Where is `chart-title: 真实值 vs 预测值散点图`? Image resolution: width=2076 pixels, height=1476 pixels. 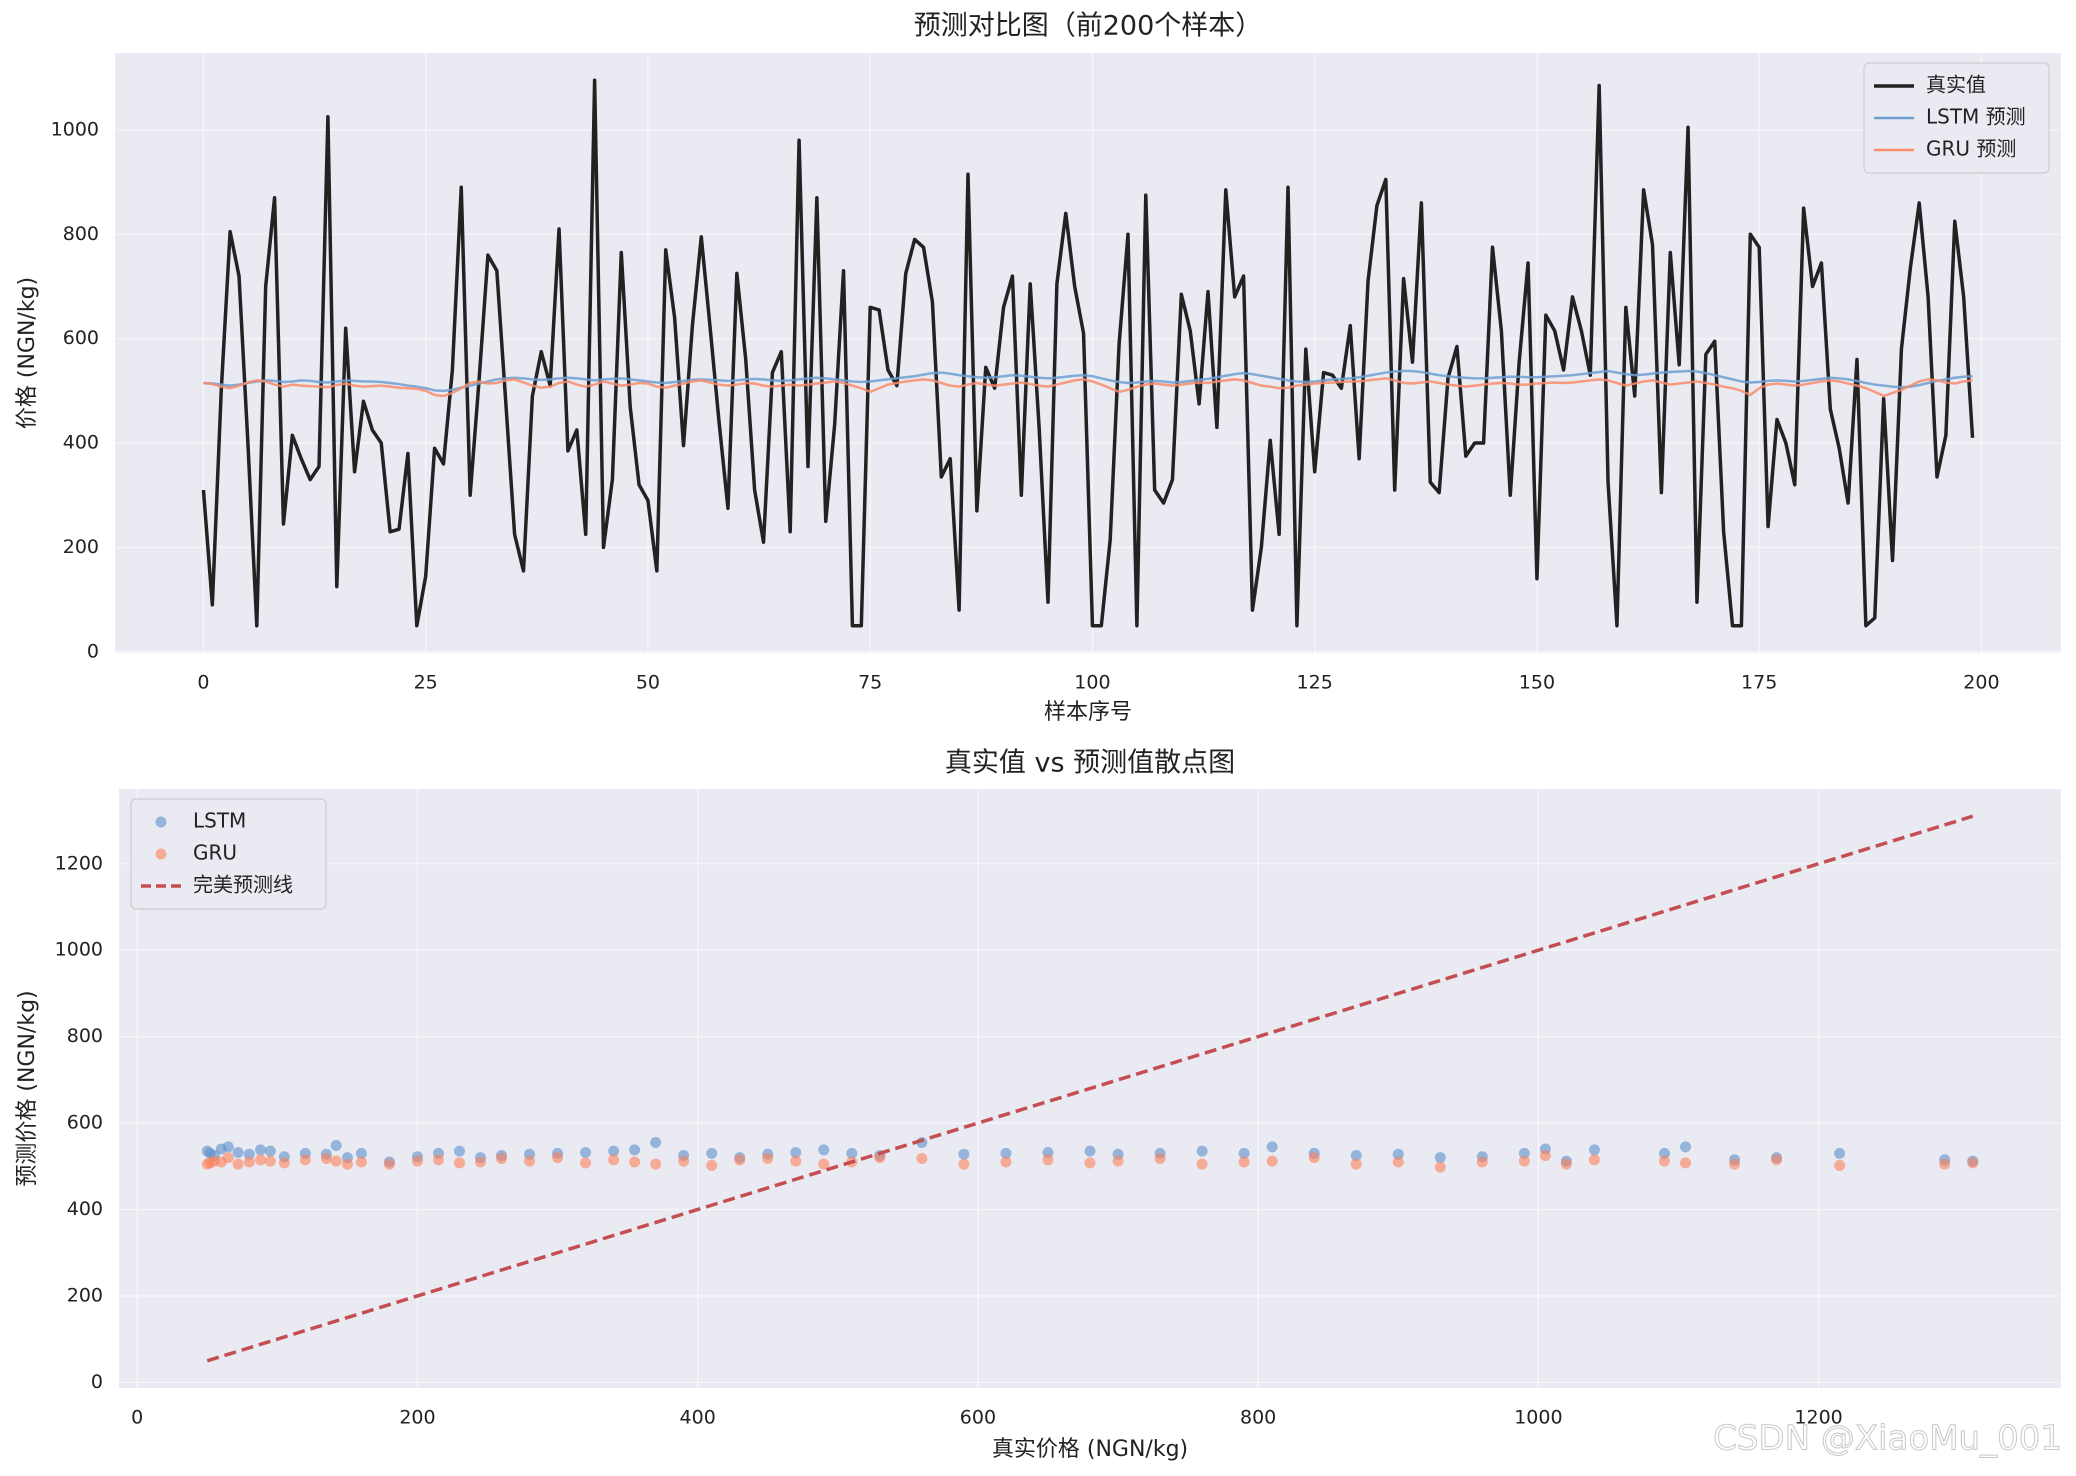 chart-title: 真实值 vs 预测值散点图 is located at coordinates (1090, 763).